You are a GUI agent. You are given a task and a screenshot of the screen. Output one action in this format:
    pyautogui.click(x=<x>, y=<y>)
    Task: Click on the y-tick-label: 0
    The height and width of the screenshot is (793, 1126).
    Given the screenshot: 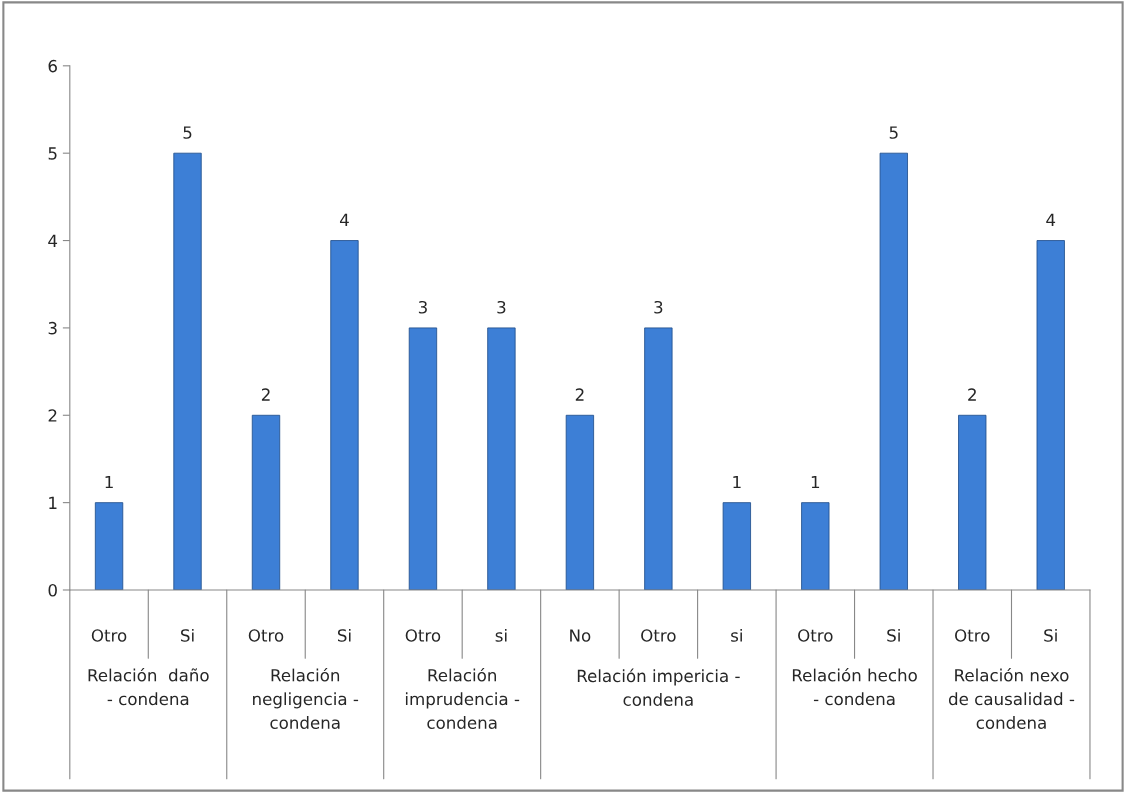 What is the action you would take?
    pyautogui.click(x=52, y=590)
    